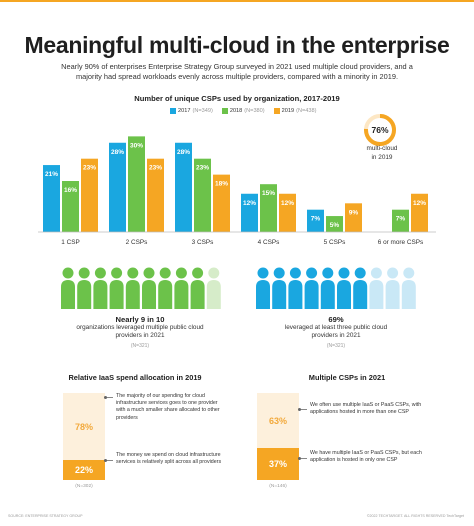  Describe the element at coordinates (203, 242) in the screenshot. I see `x-tick-label: 3 CSPs` at that location.